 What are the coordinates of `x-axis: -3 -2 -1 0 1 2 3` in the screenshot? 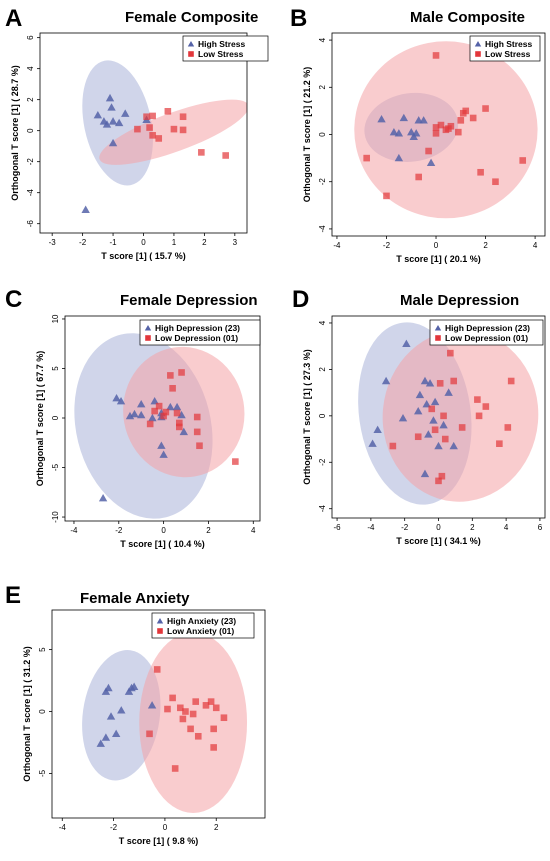 It's located at (143, 240).